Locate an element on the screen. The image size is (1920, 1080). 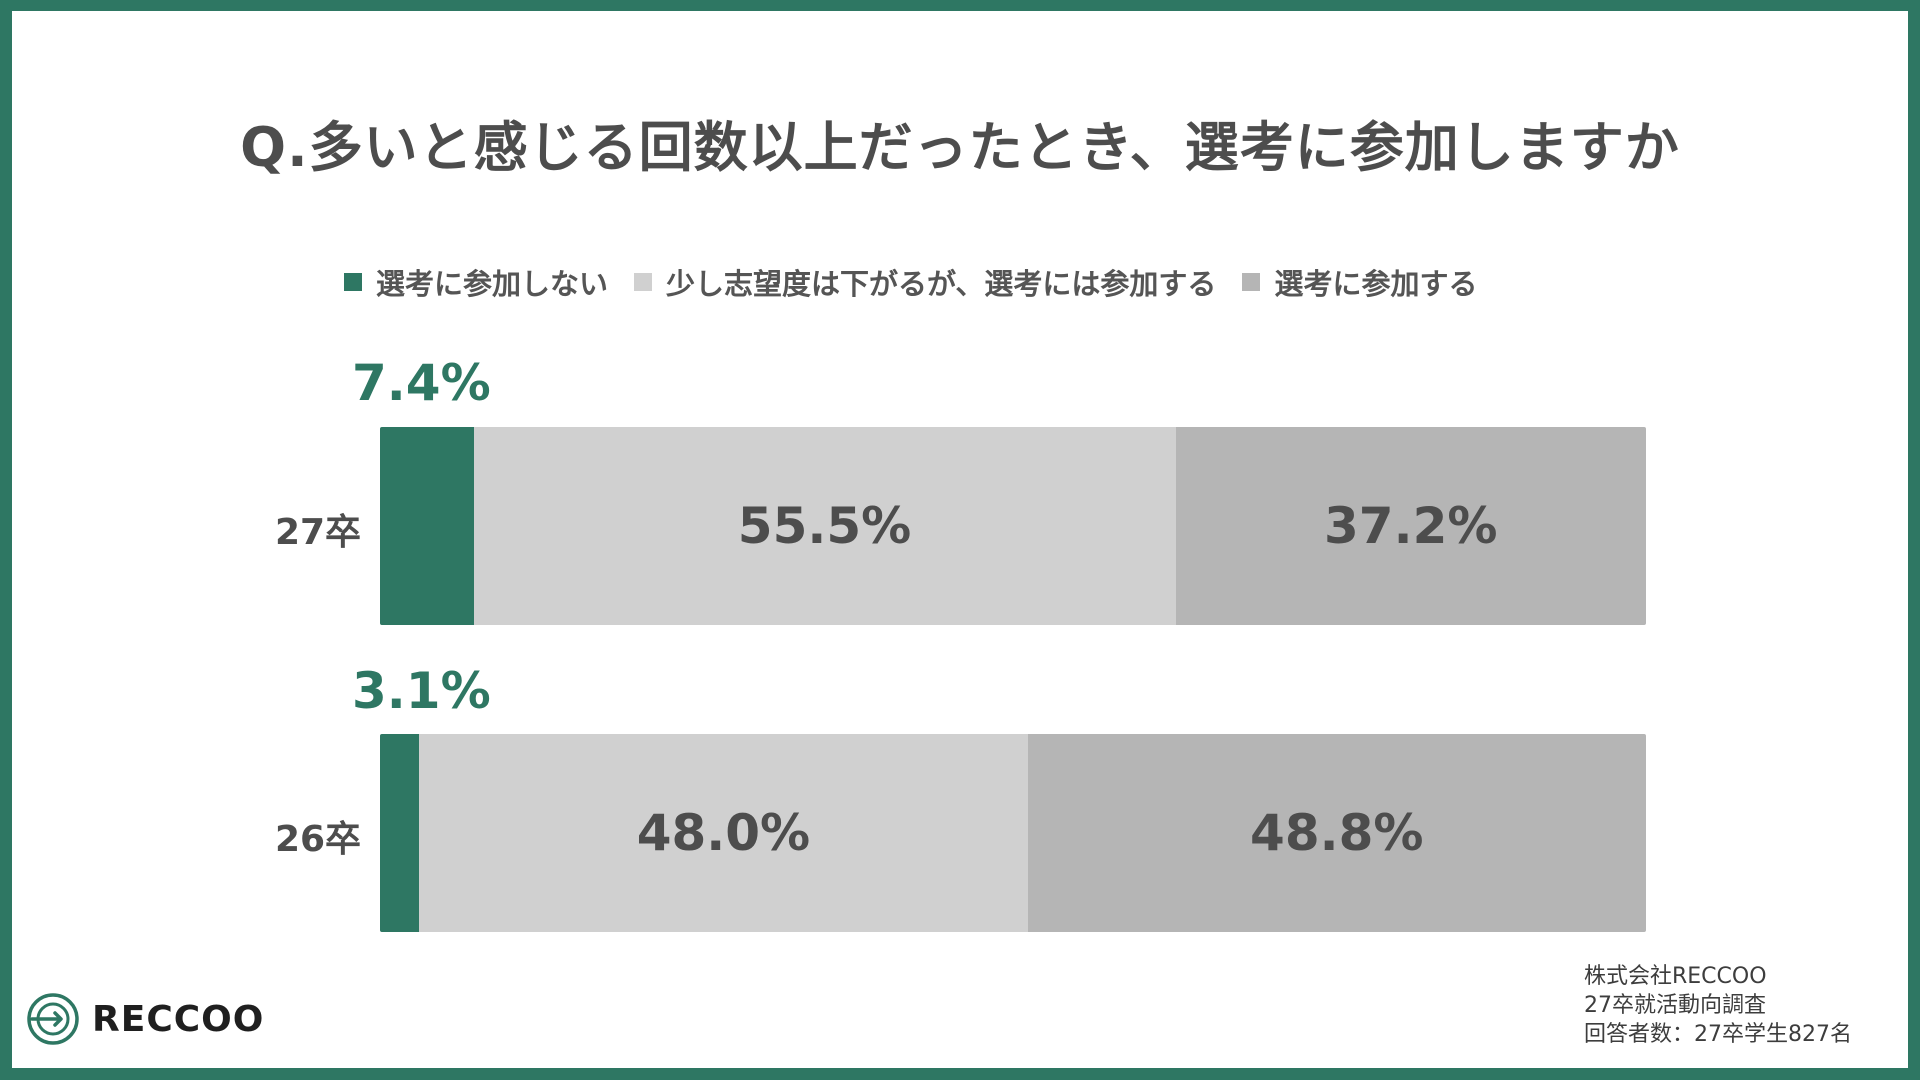
stacked-bar-27: 55.5% 37.2% is located at coordinates (1013, 526).